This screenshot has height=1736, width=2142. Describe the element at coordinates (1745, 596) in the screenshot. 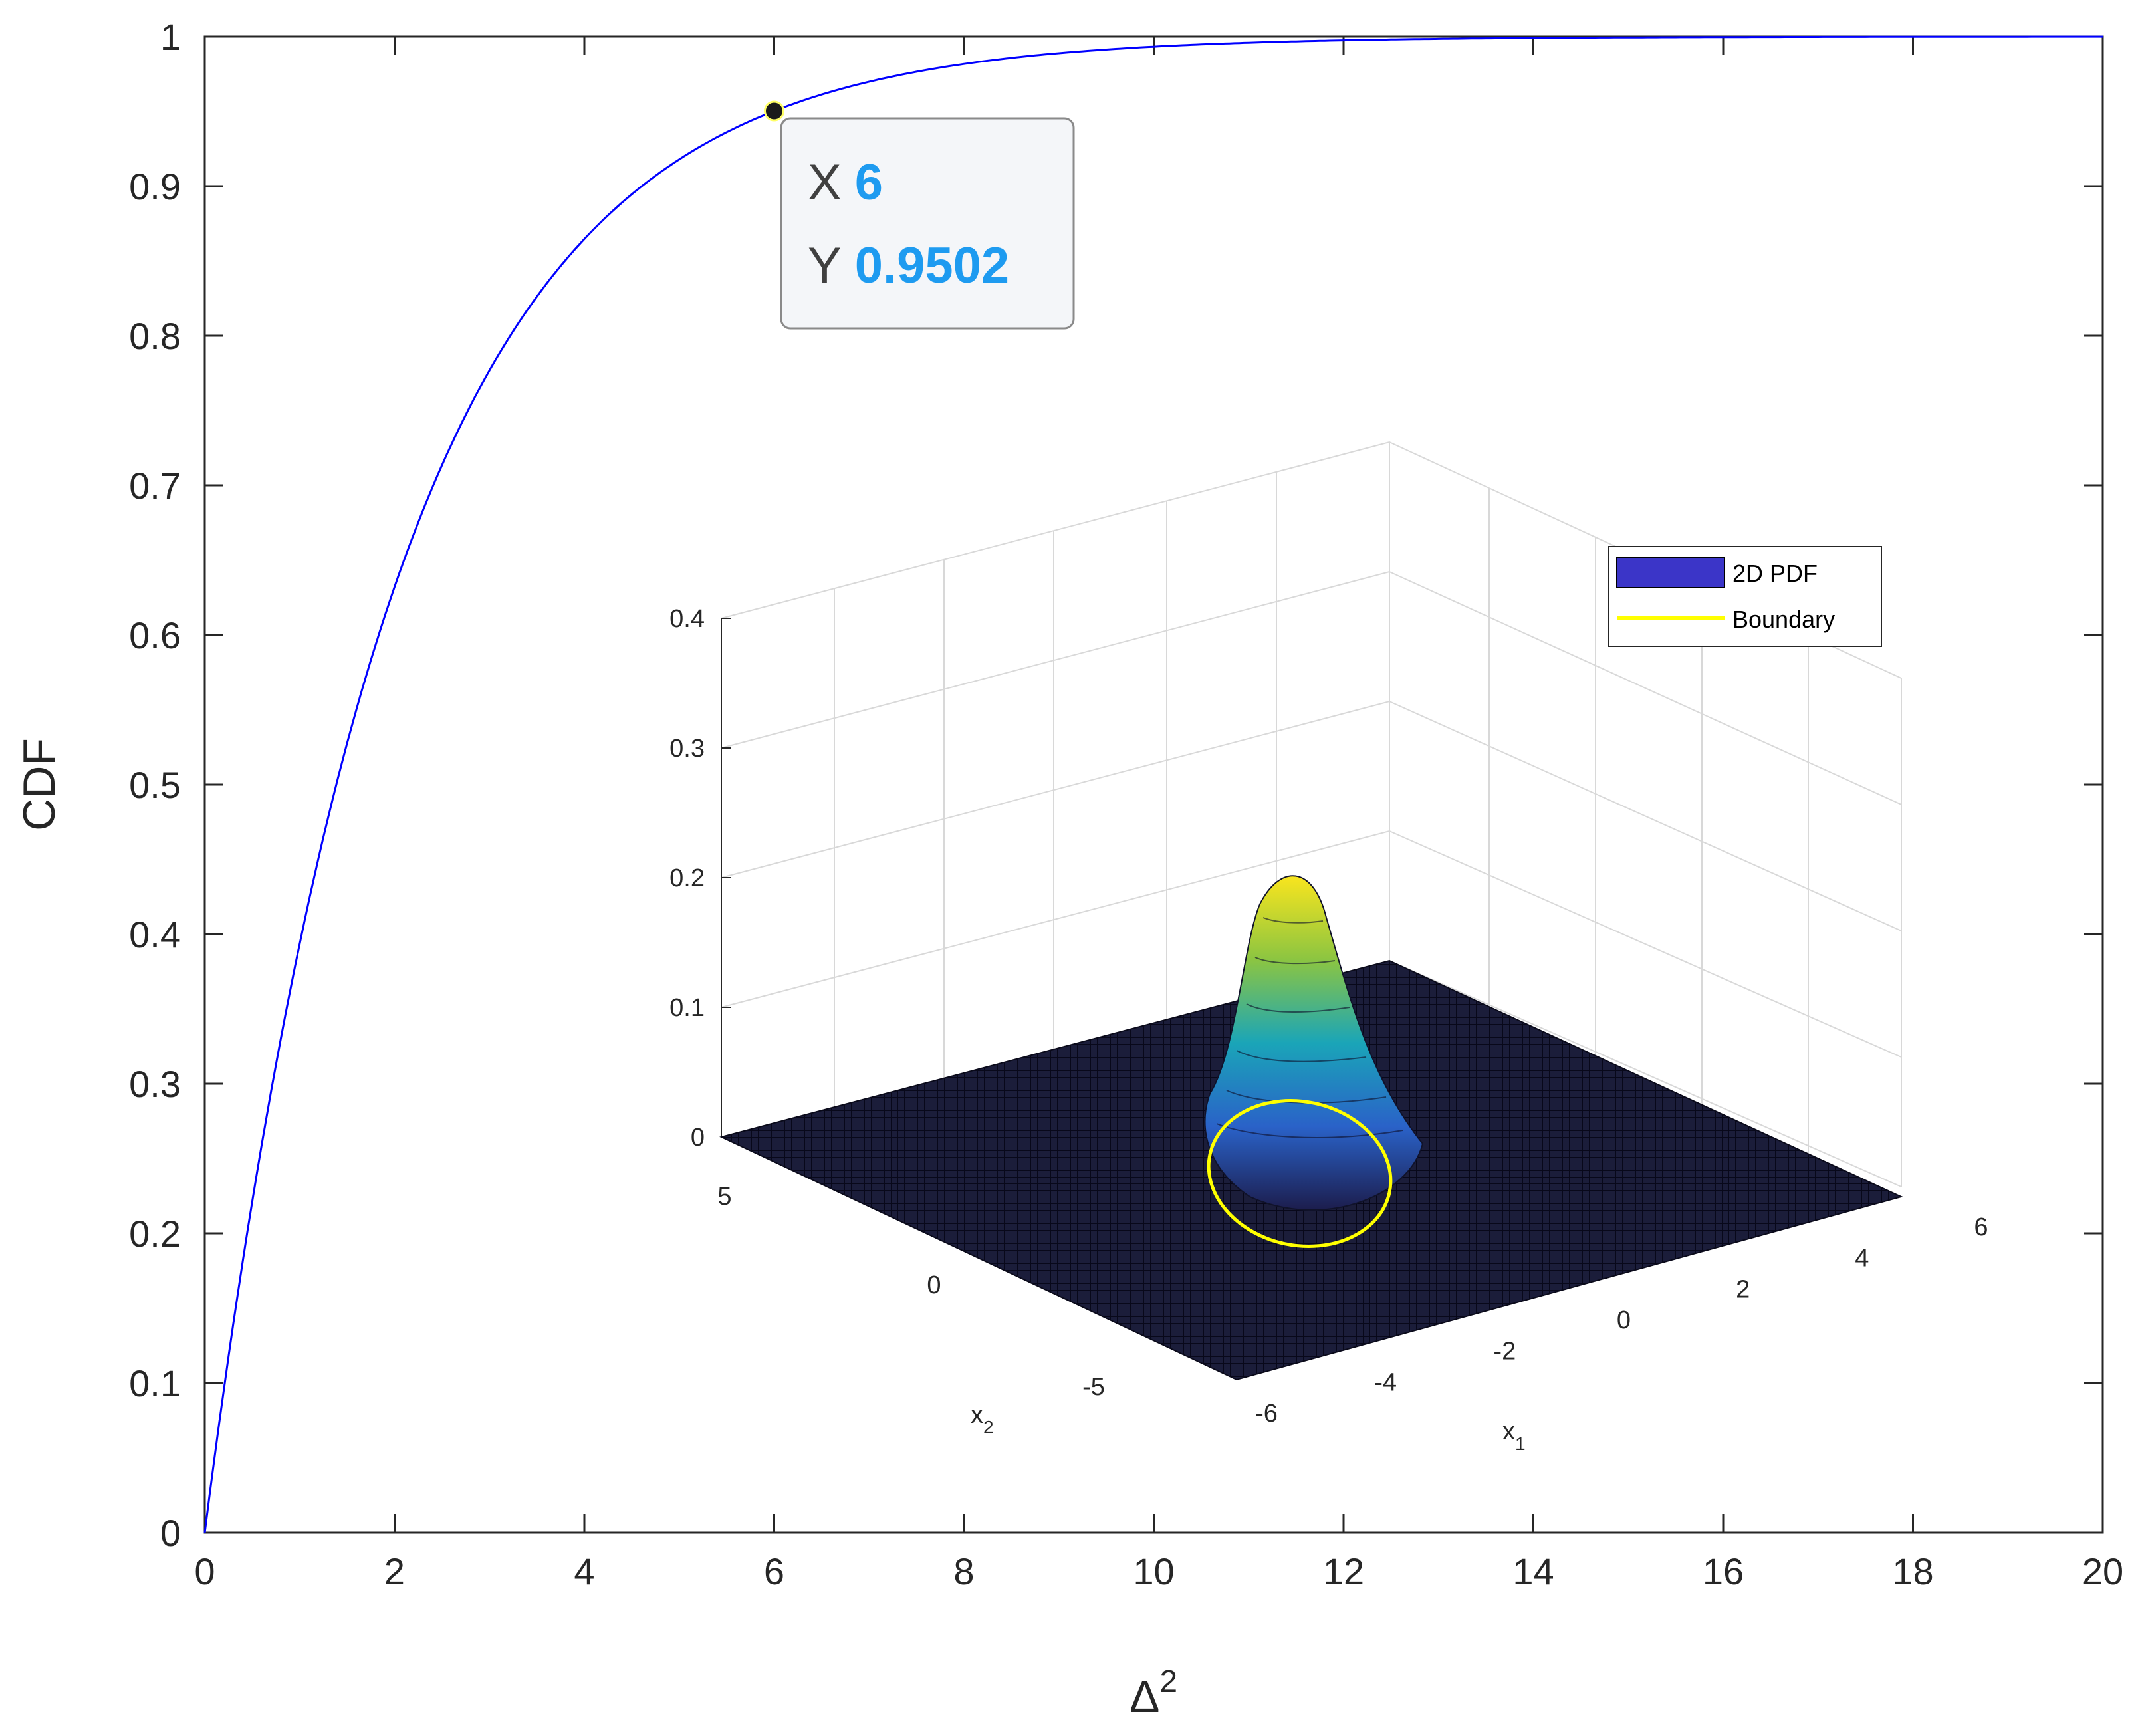

I see `inset-legend: 2D PDF Boundary` at that location.